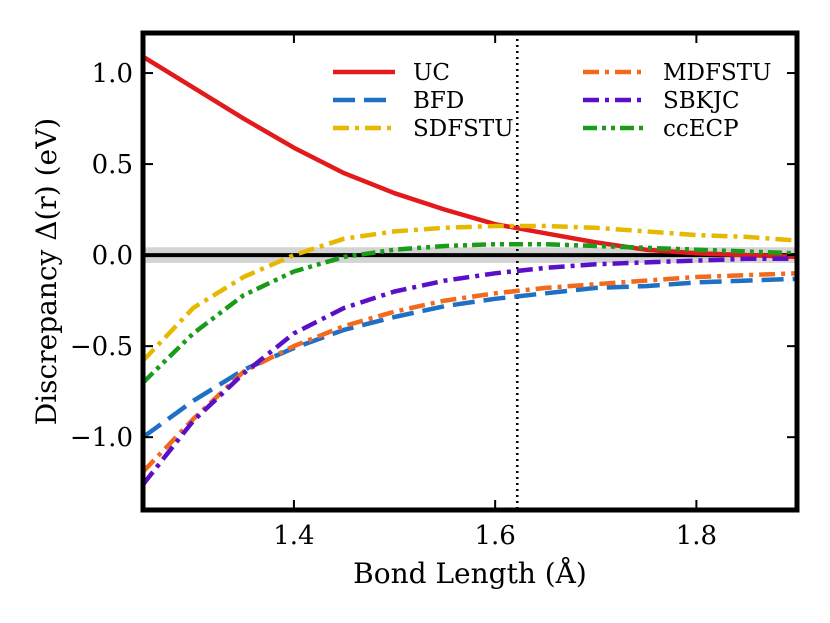 This screenshot has width=830, height=623. What do you see at coordinates (470, 573) in the screenshot?
I see `x-axis-label: Bond Length (Å)` at bounding box center [470, 573].